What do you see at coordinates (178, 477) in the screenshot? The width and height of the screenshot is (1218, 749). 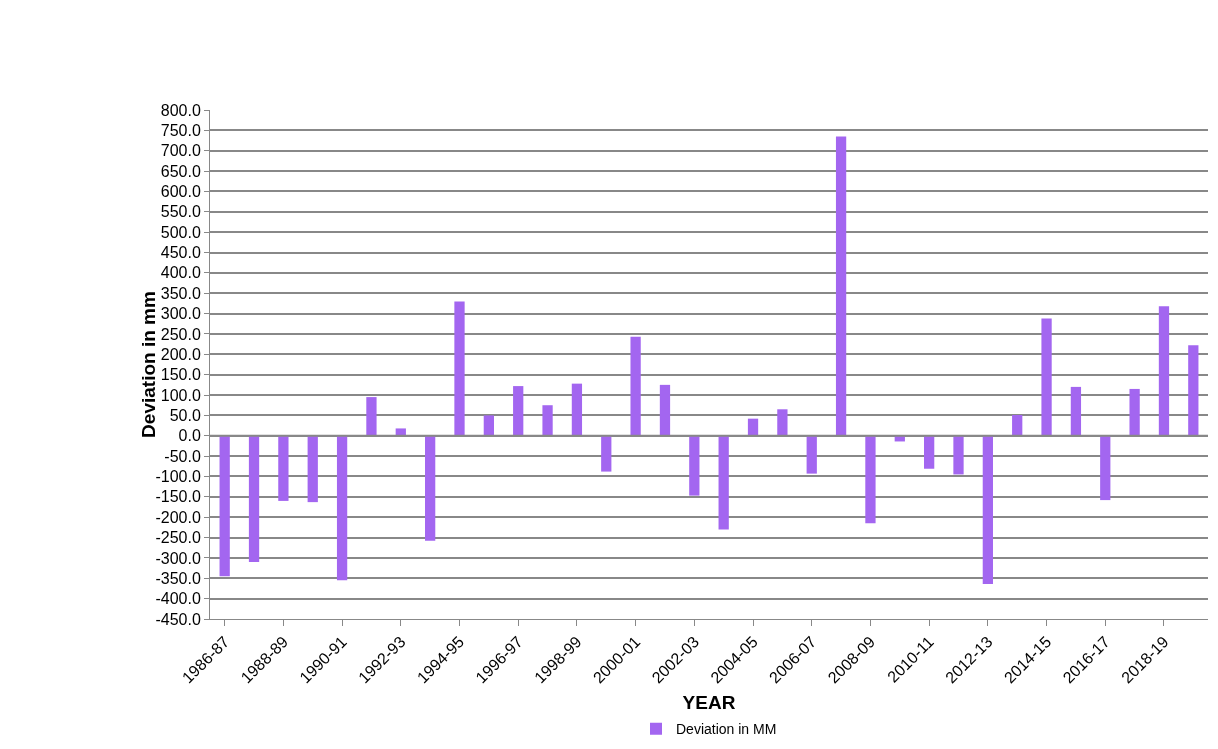 I see `y-tick-label: -100.0` at bounding box center [178, 477].